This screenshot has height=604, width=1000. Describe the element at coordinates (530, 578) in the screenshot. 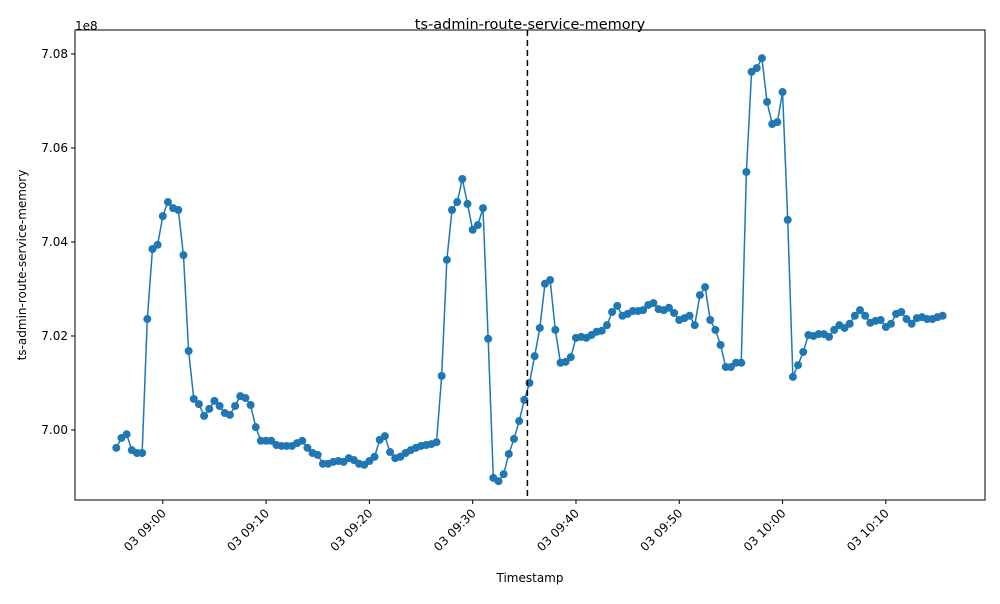

I see `x-axis-label: Timestamp` at that location.